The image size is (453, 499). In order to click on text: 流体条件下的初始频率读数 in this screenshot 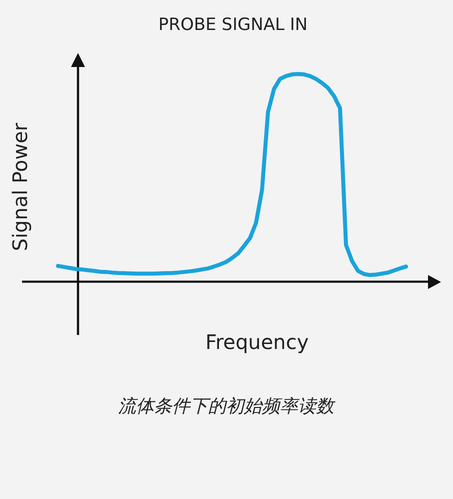, I will do `click(227, 406)`.